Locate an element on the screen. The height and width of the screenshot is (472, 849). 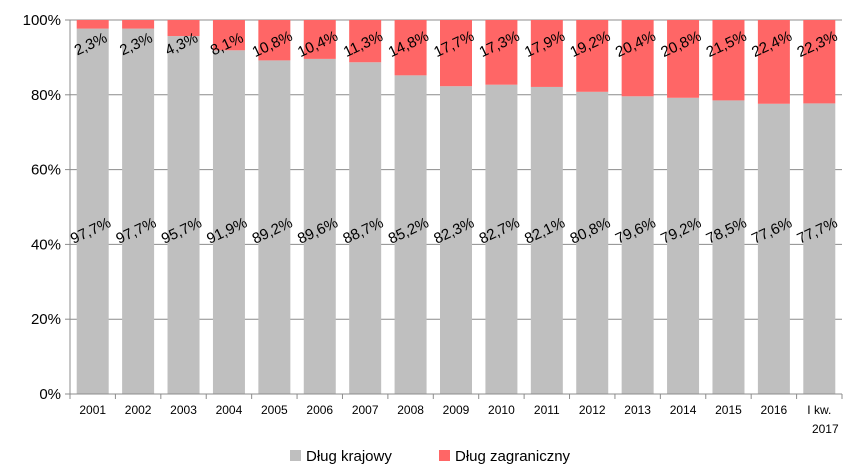
x-tick-label: 2004 is located at coordinates (229, 410).